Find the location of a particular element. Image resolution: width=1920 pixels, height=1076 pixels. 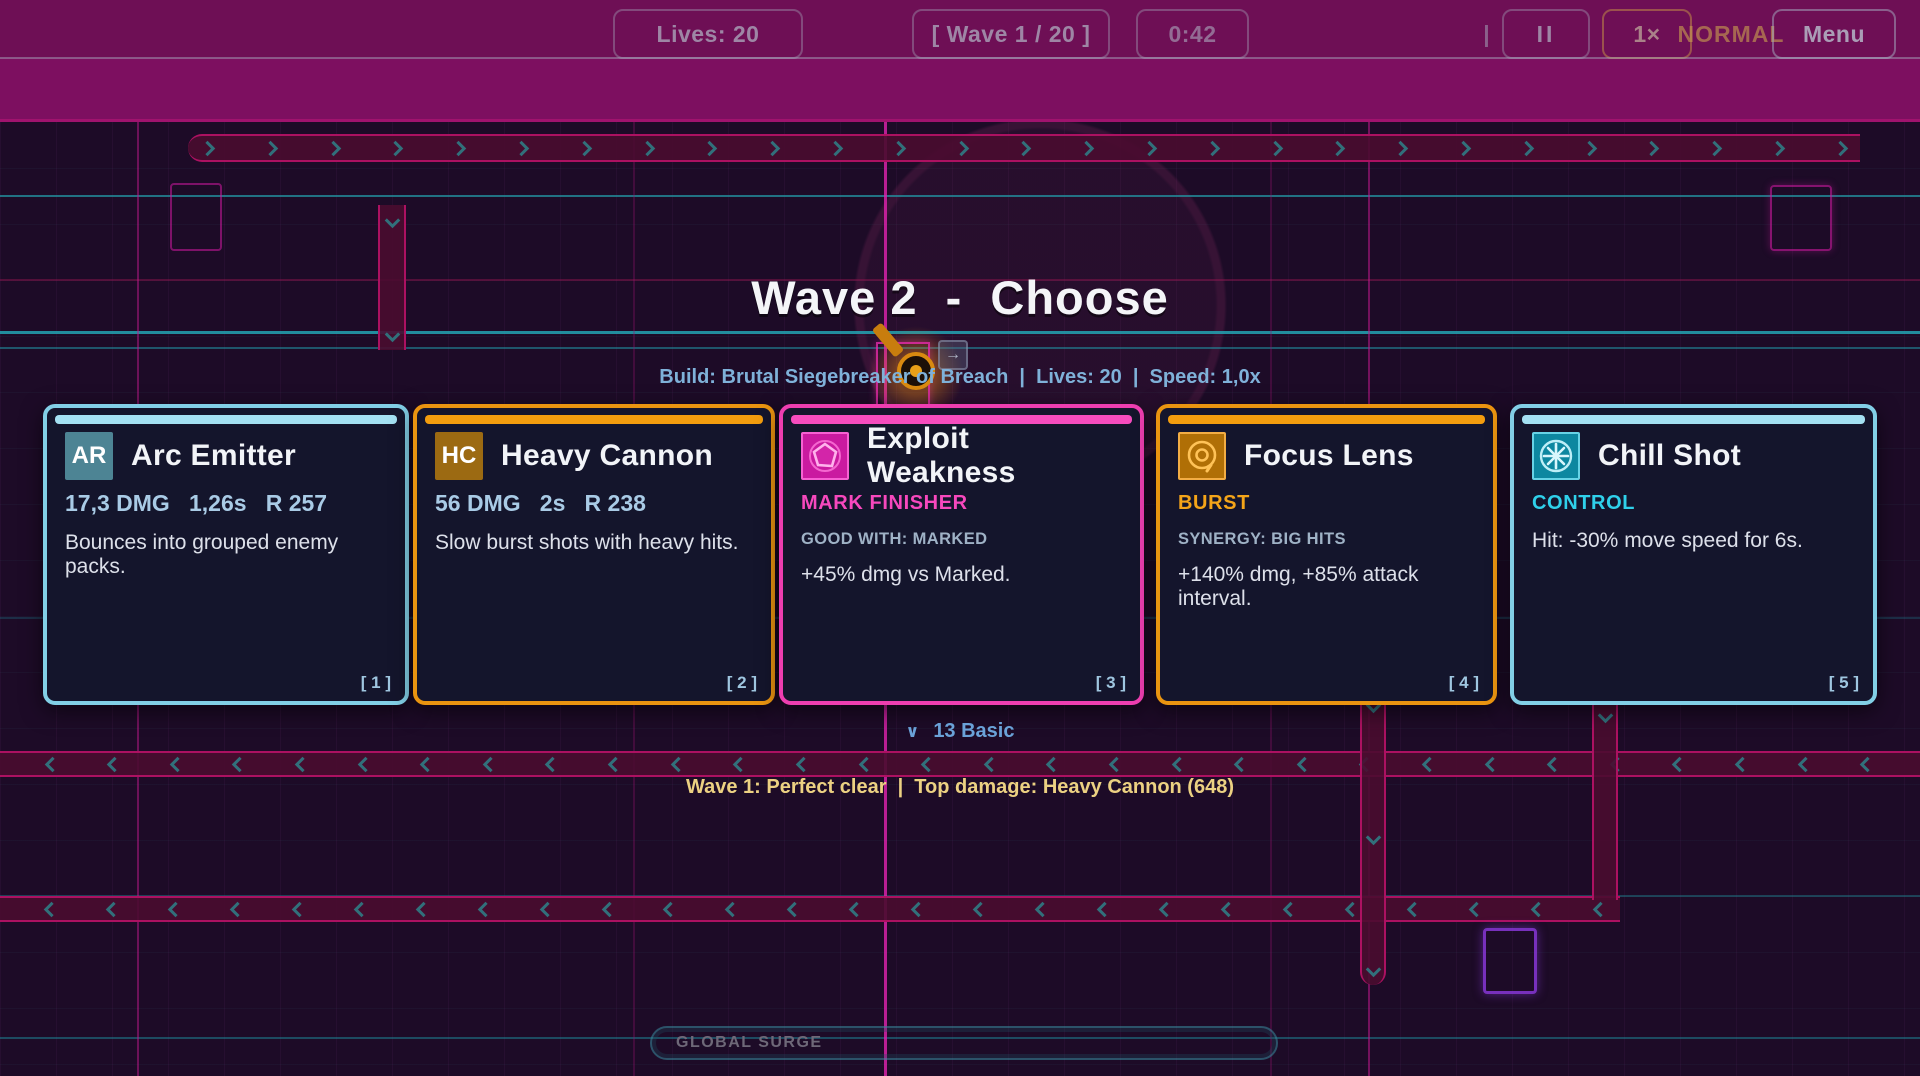

enemy-path-bottom is located at coordinates (810, 909).